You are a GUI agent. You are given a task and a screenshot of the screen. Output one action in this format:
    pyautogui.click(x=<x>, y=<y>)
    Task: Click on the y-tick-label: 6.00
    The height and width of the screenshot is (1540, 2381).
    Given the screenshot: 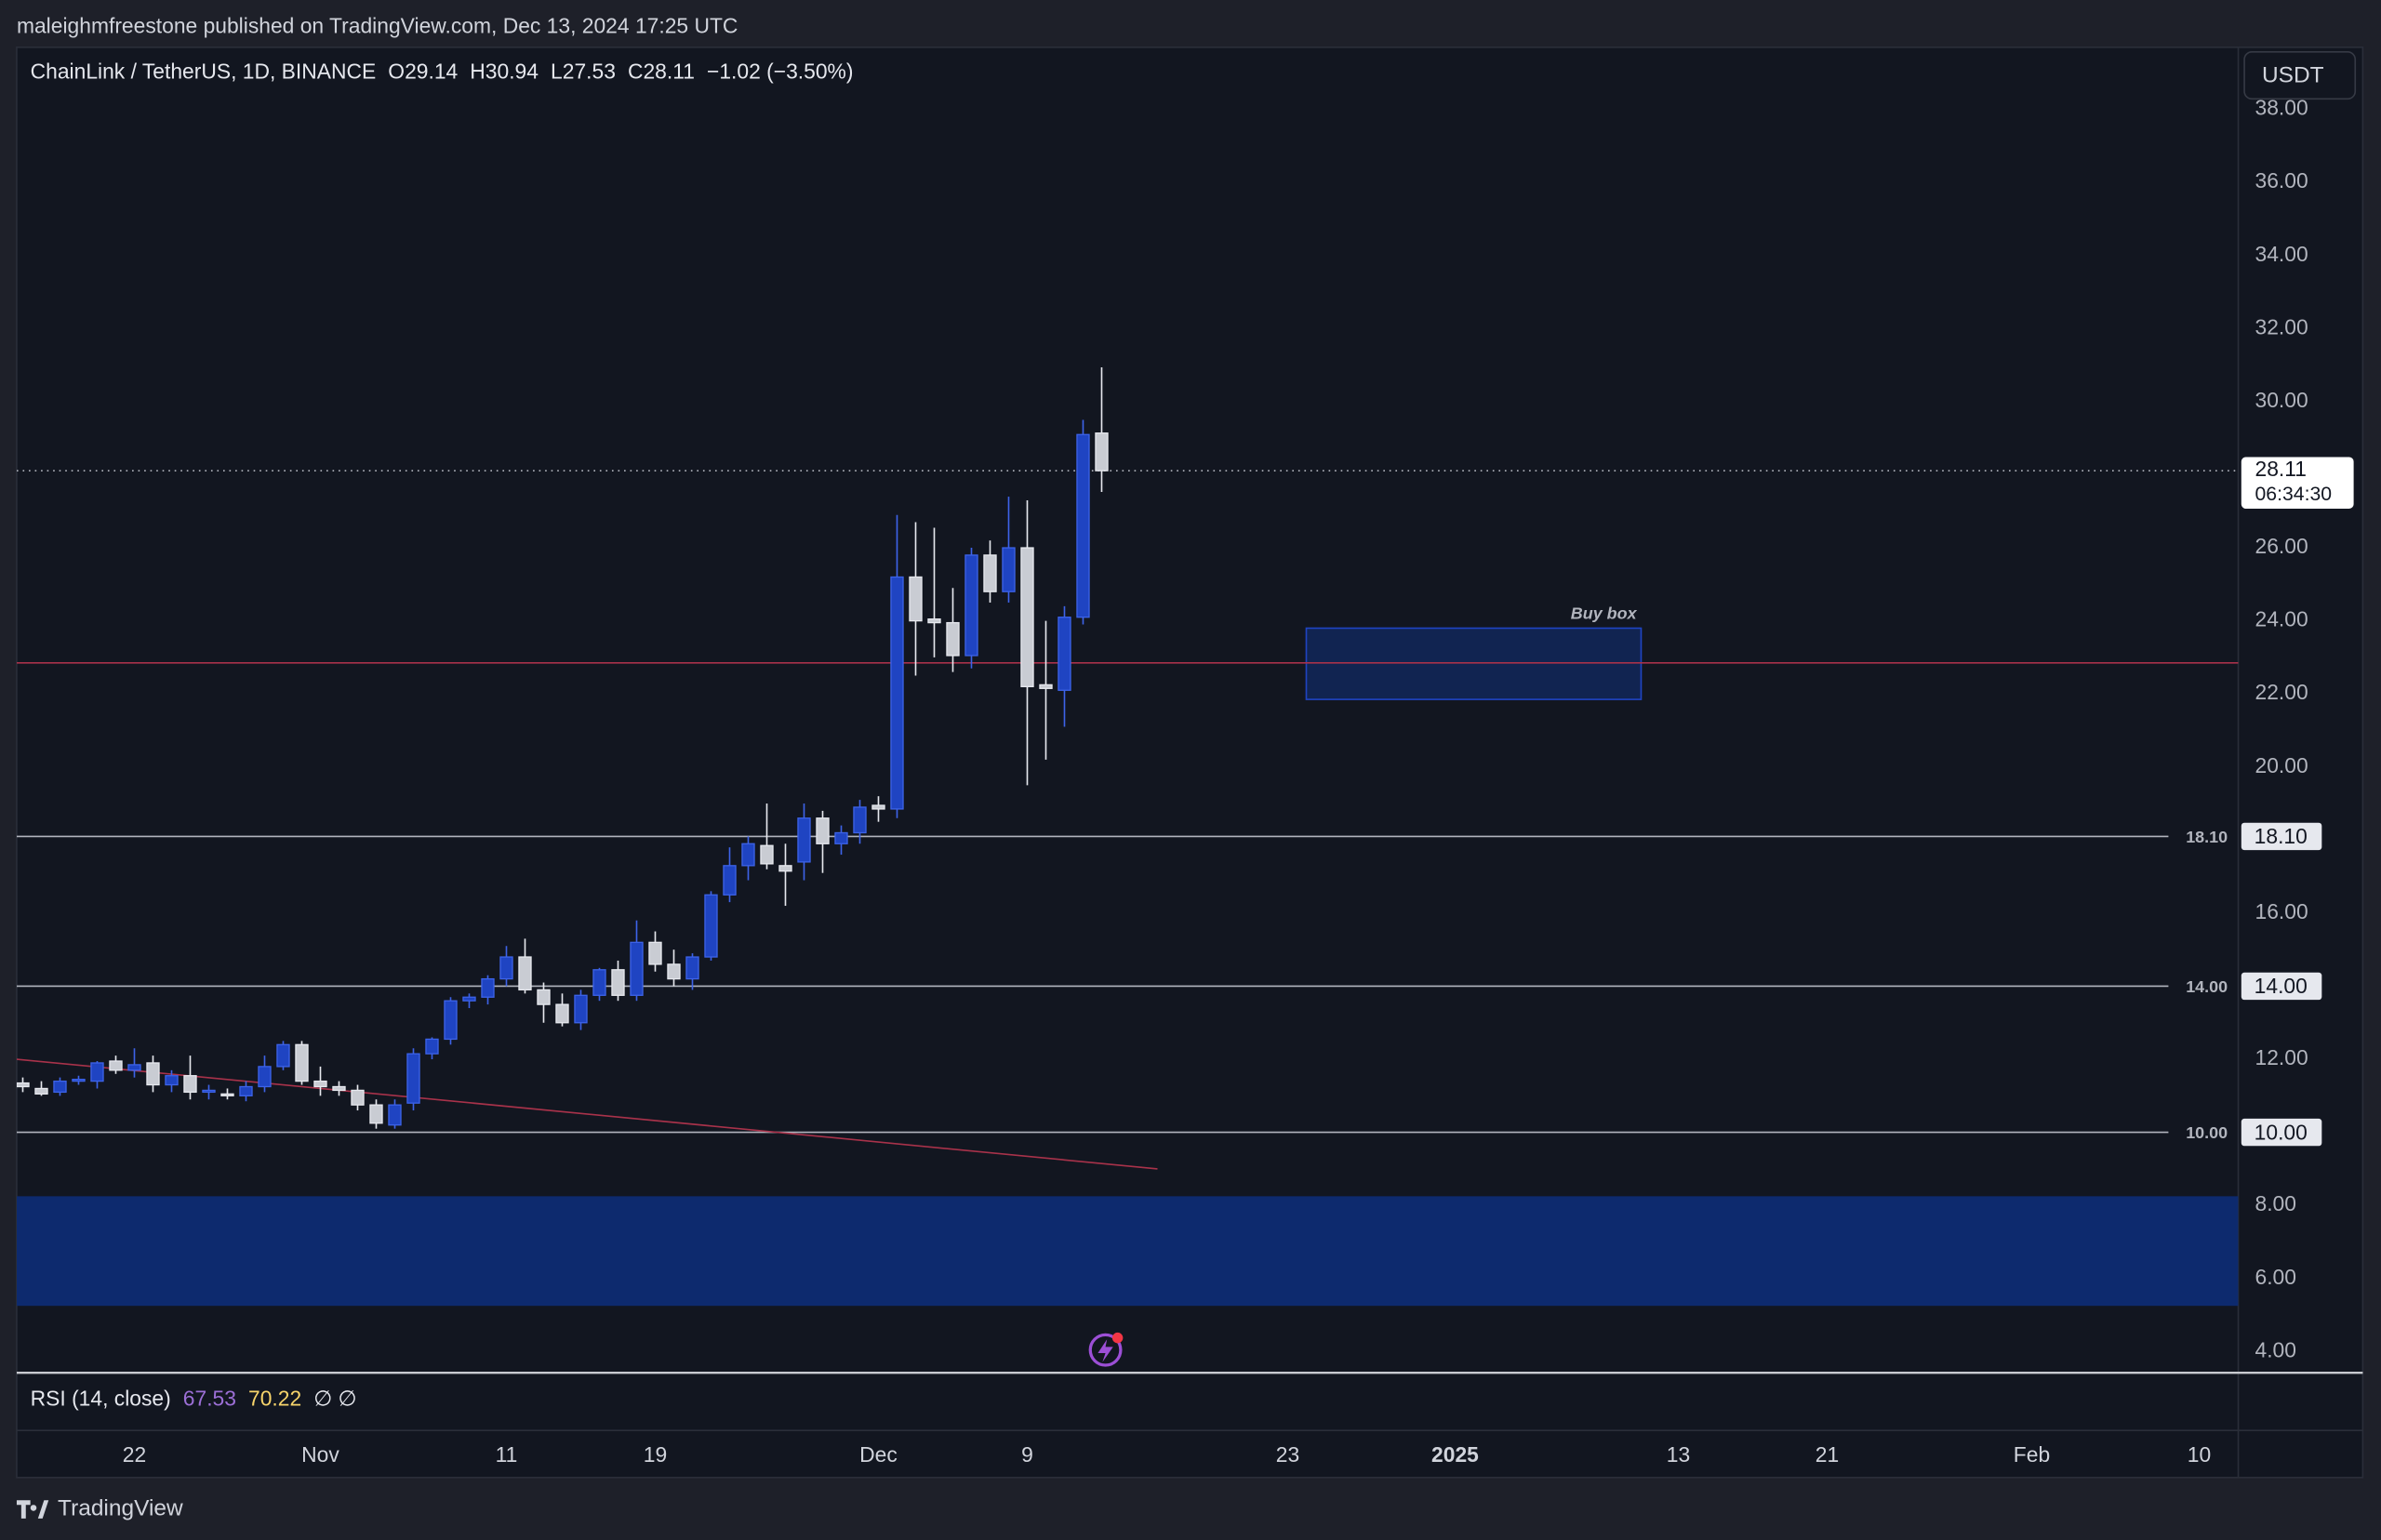 What is the action you would take?
    pyautogui.click(x=2275, y=1277)
    